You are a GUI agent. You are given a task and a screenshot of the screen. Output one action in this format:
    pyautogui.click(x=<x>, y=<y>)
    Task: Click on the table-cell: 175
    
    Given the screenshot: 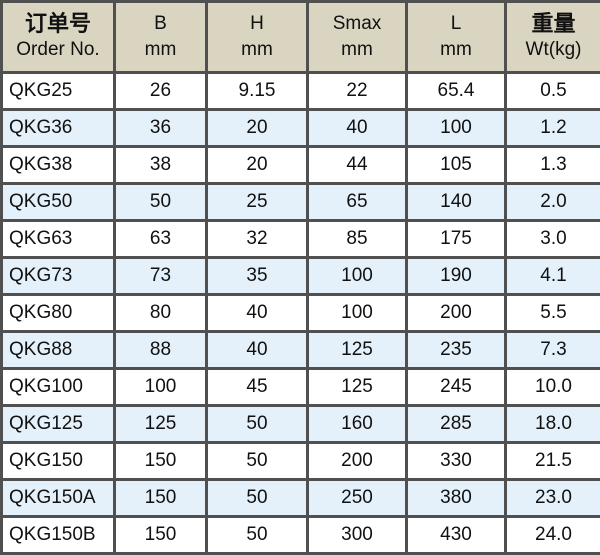 What is the action you would take?
    pyautogui.click(x=456, y=239)
    